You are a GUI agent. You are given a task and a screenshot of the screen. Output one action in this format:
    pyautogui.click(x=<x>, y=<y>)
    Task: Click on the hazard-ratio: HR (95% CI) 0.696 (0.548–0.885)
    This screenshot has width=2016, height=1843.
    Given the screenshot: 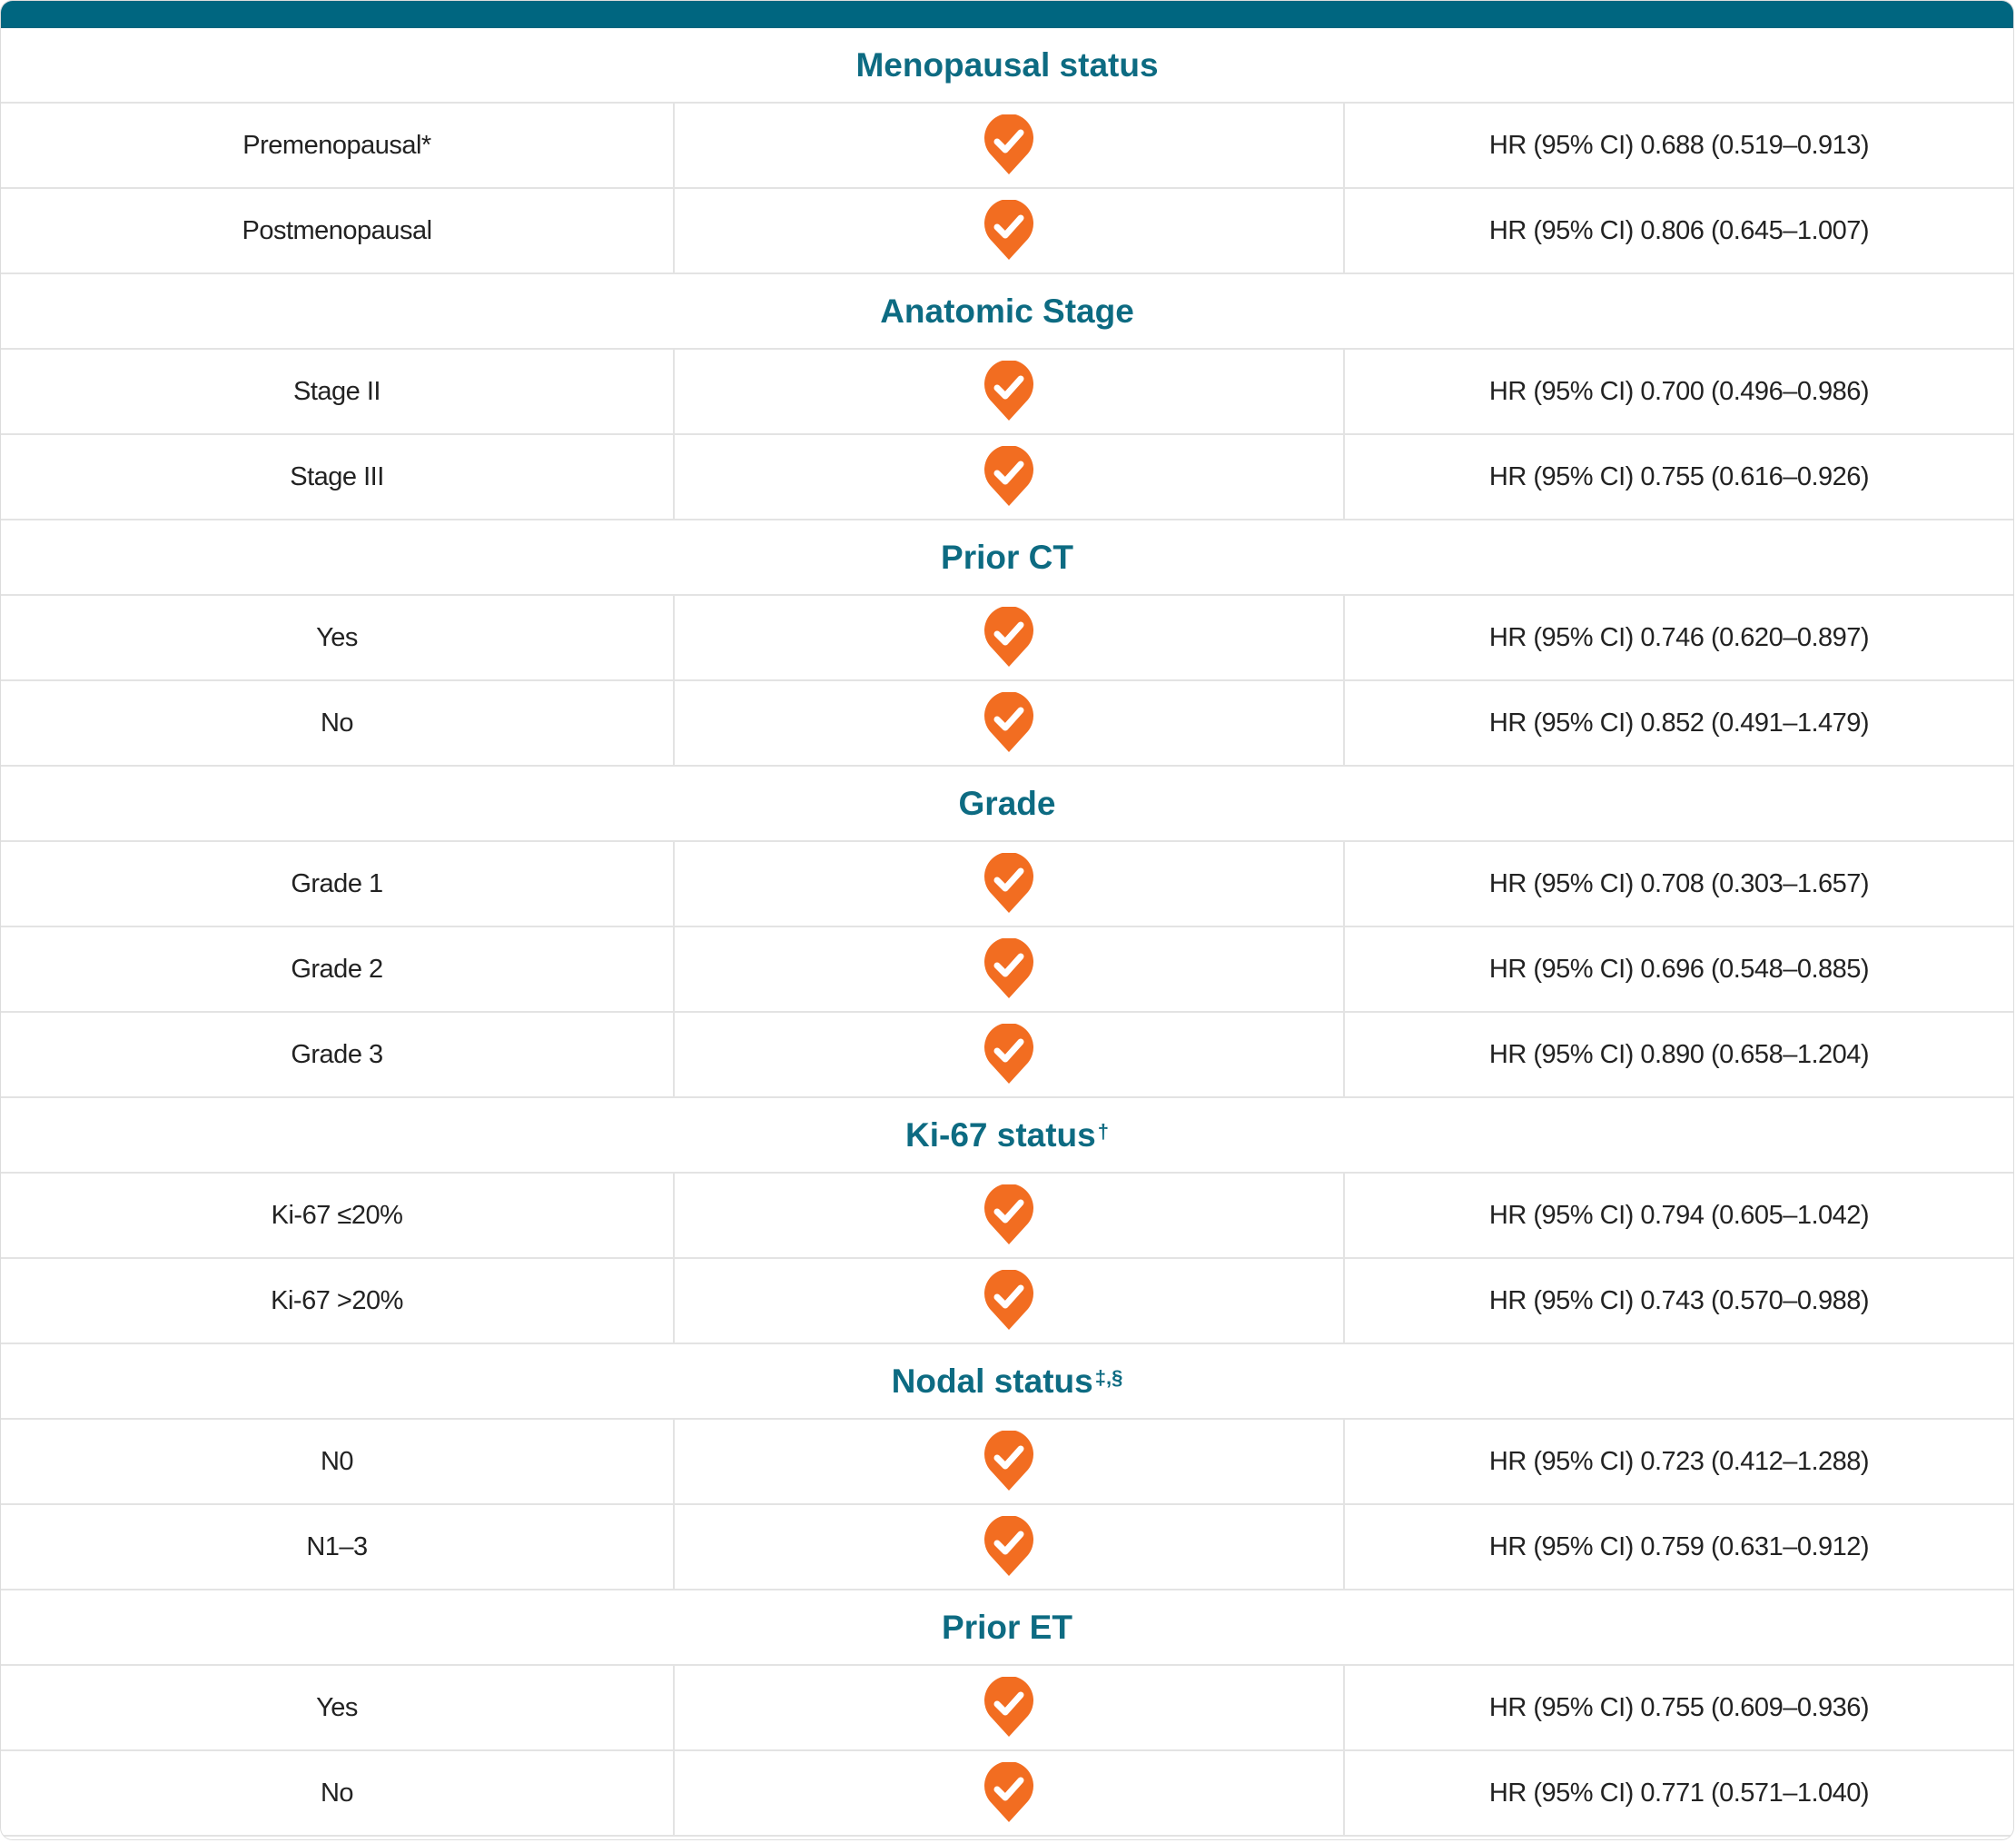 What is the action you would take?
    pyautogui.click(x=1679, y=969)
    